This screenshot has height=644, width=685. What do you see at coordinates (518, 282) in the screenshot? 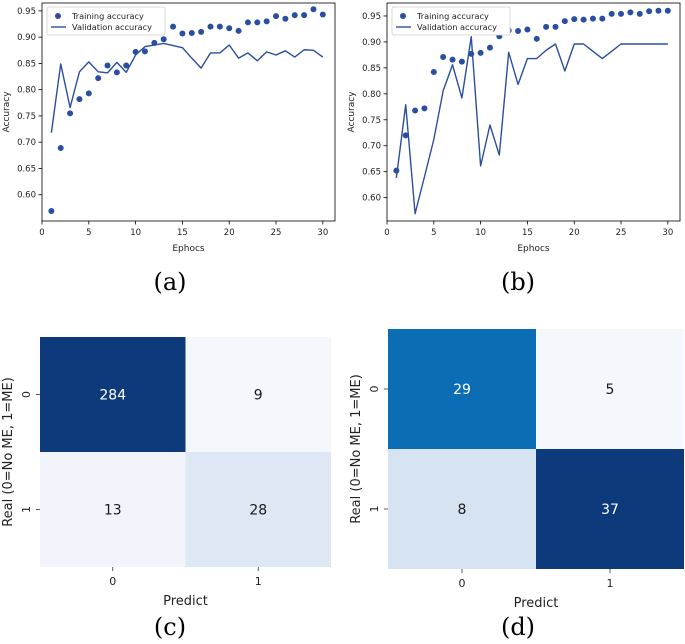
I see `caption-b: (b)` at bounding box center [518, 282].